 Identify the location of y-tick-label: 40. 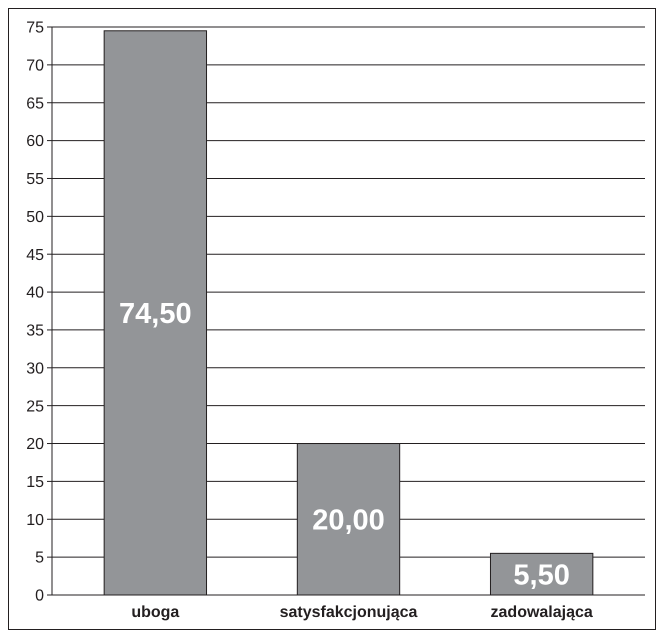
(35, 293).